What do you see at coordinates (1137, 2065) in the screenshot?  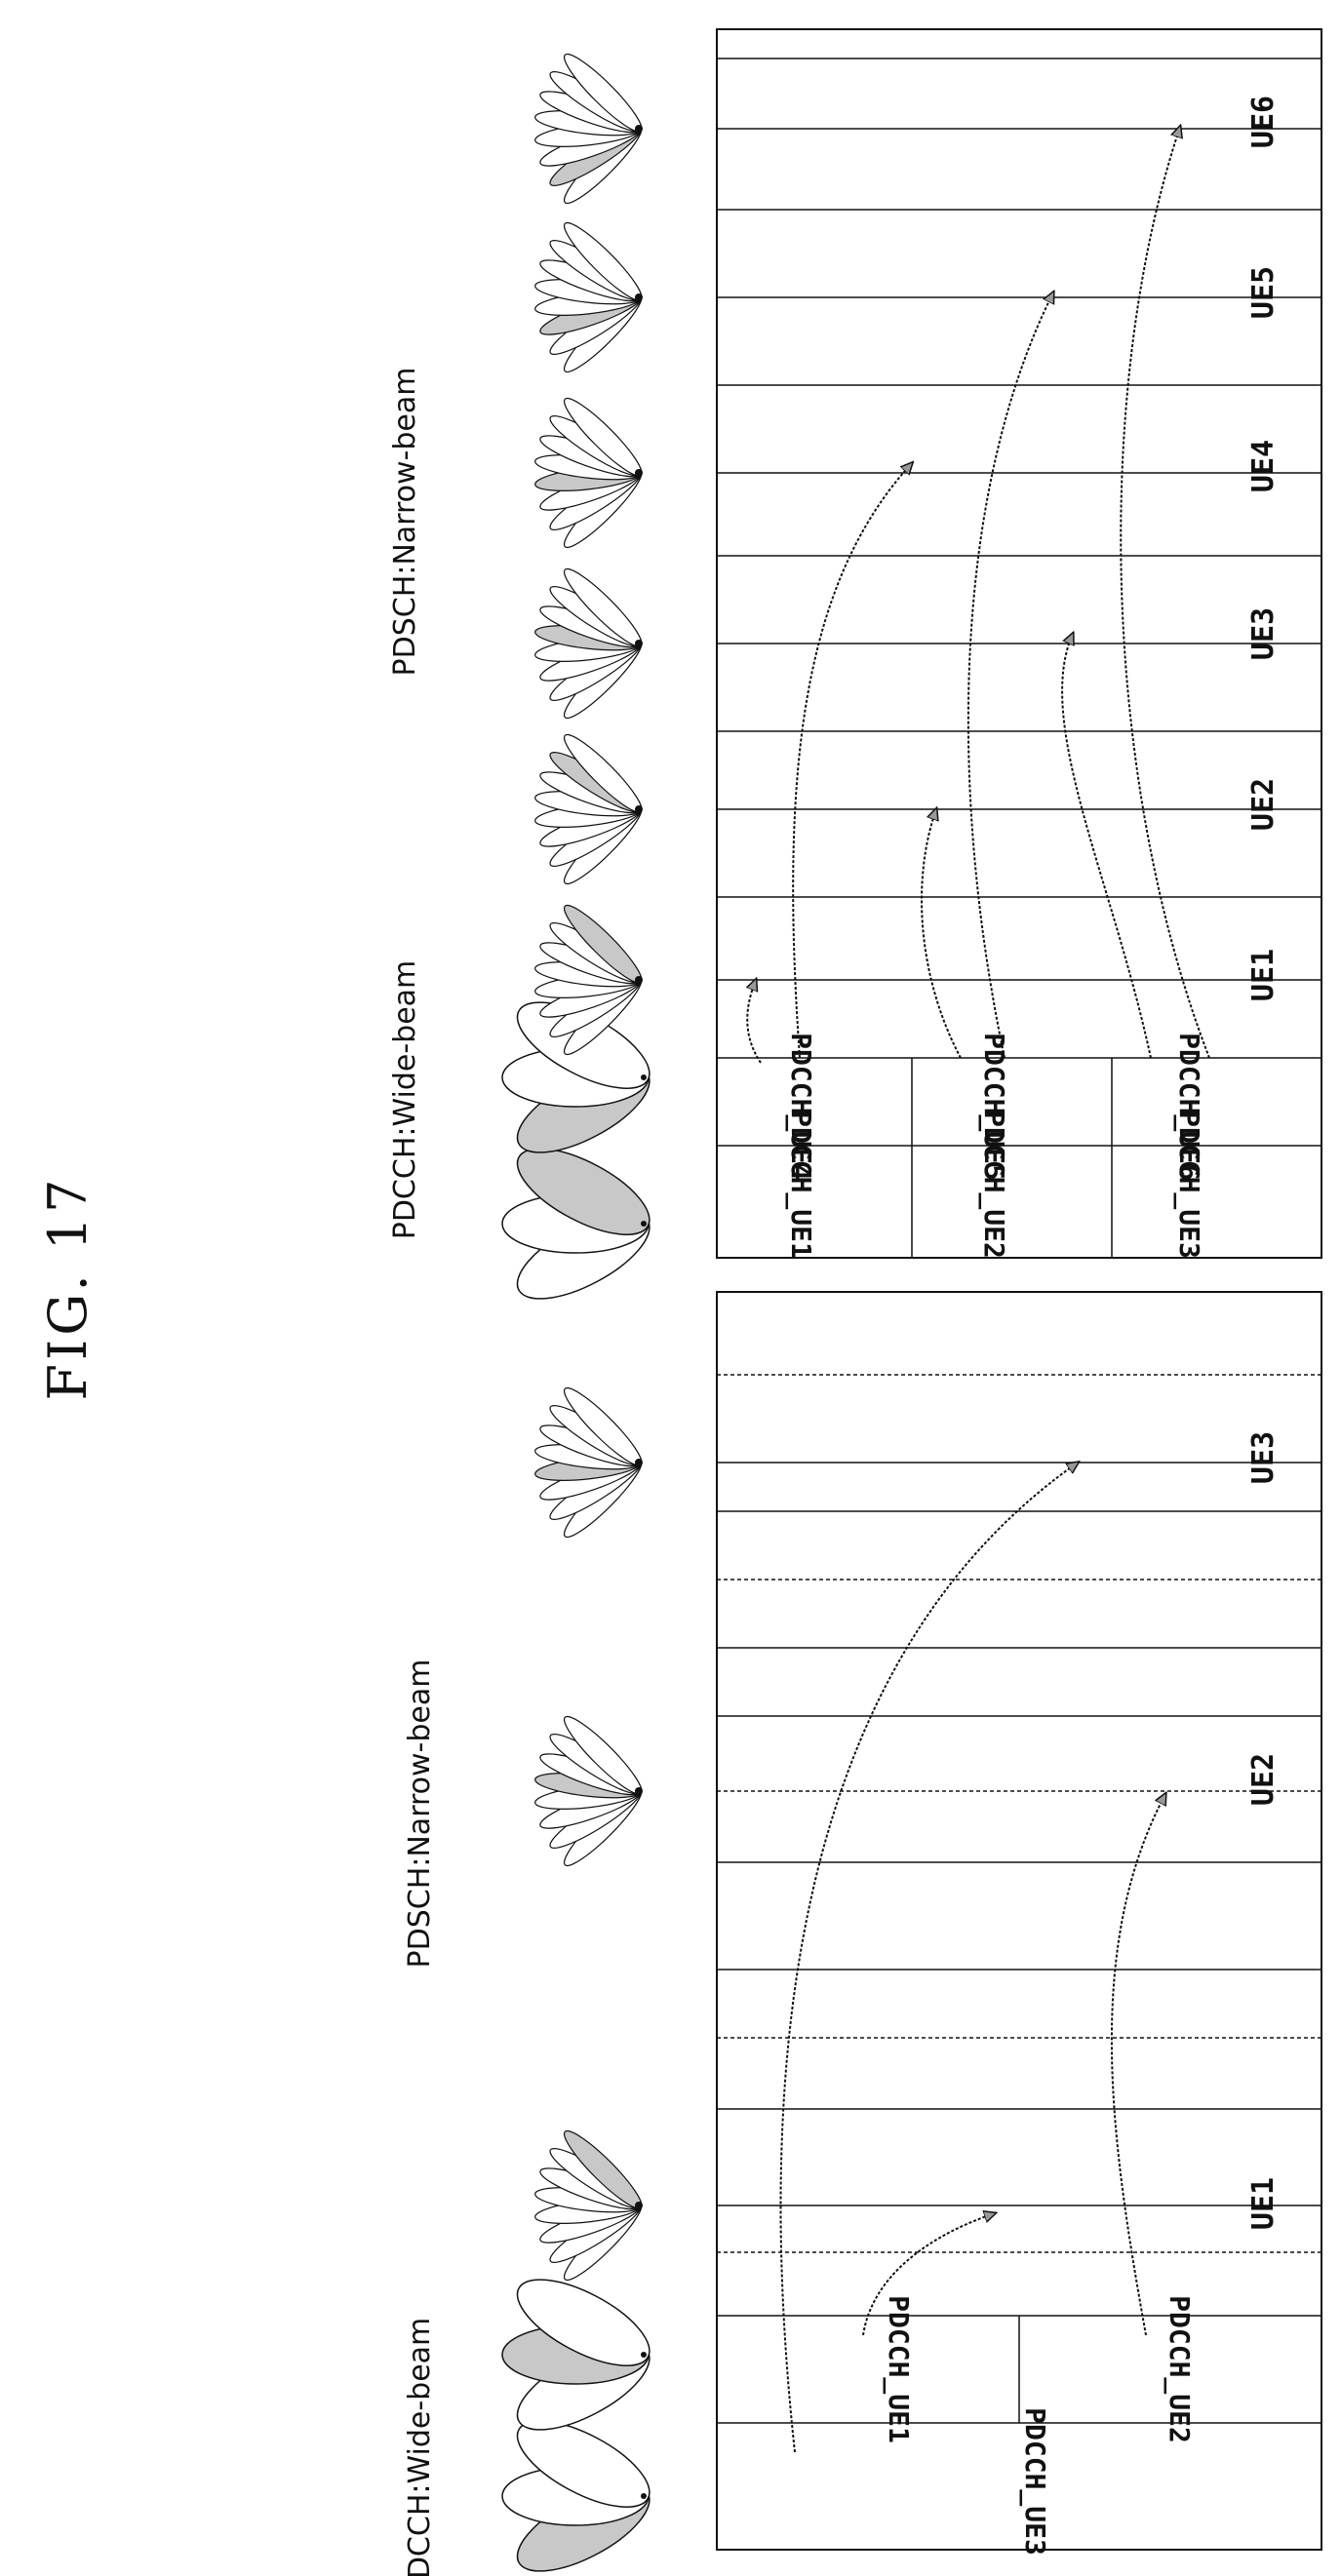 I see `lower-arrow-ue2` at bounding box center [1137, 2065].